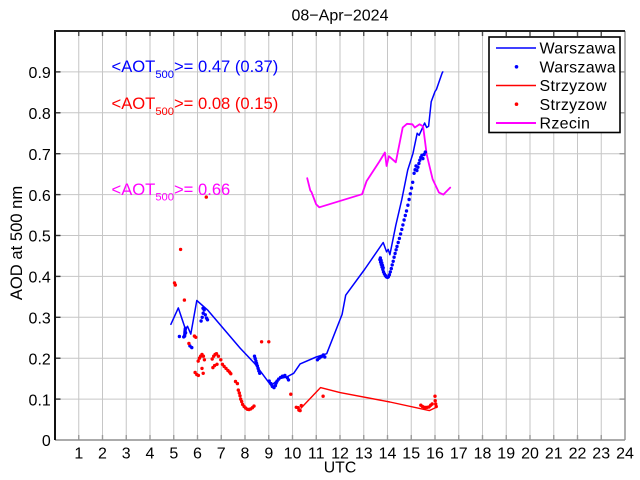 This screenshot has height=480, width=640. Describe the element at coordinates (293, 454) in the screenshot. I see `svg-text: 10` at that location.